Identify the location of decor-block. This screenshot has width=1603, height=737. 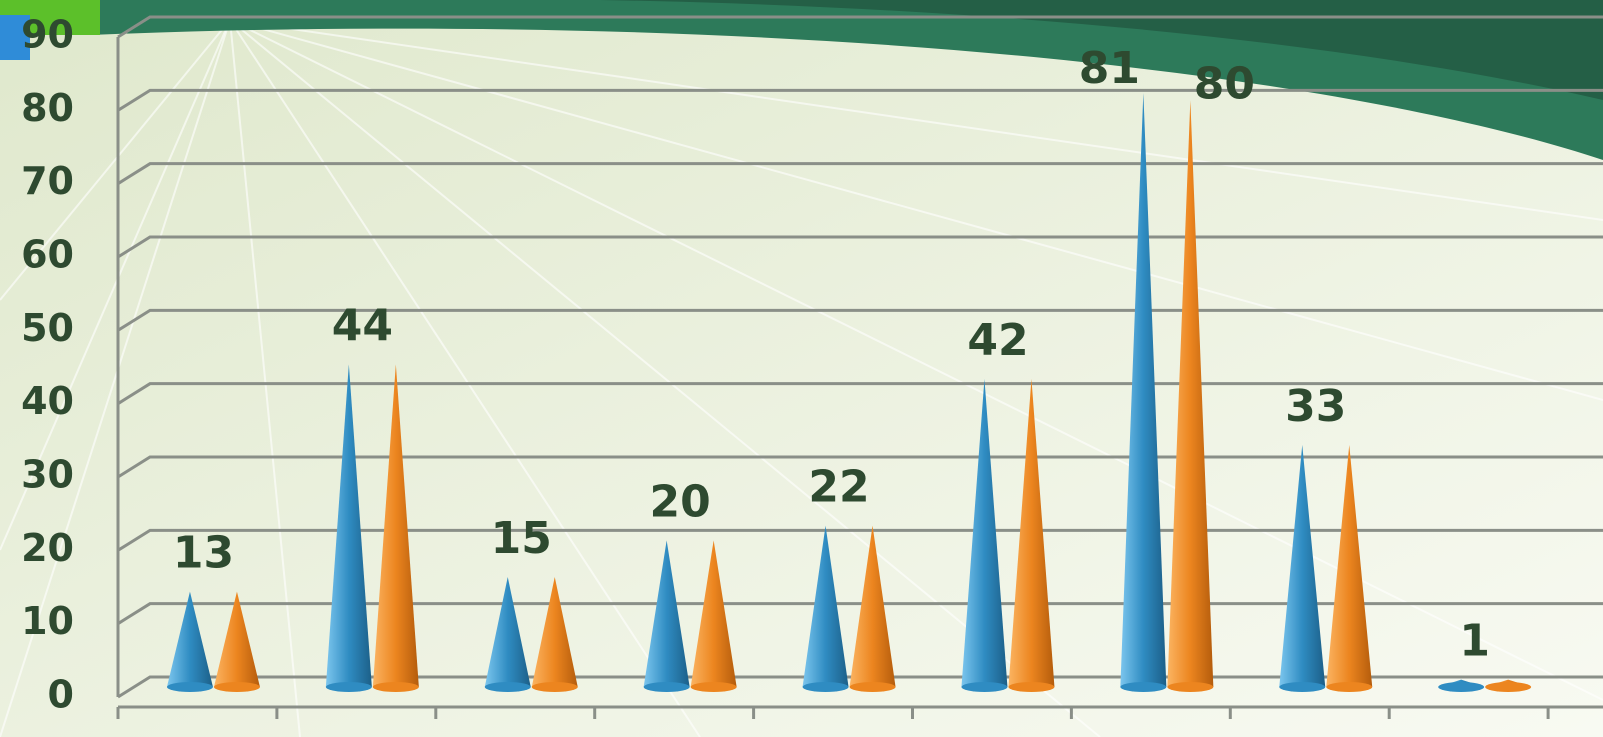
(15, 37).